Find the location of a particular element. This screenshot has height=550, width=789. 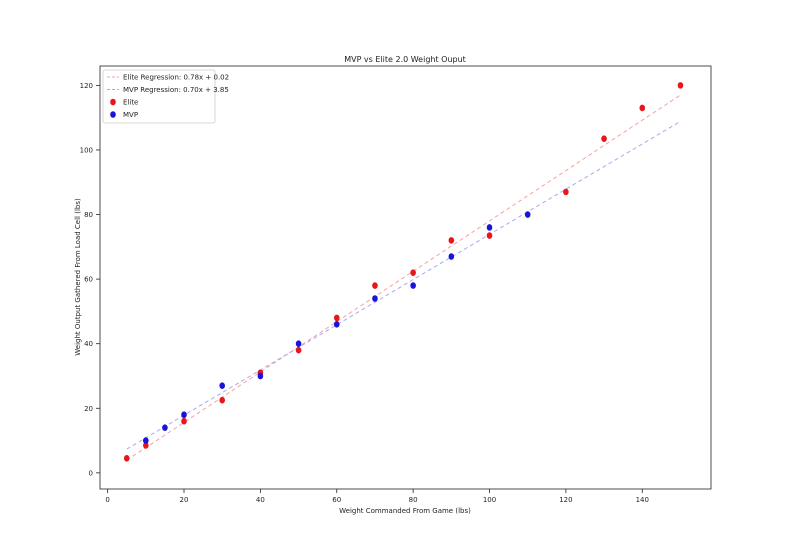

legend-label: Elite is located at coordinates (130, 103).